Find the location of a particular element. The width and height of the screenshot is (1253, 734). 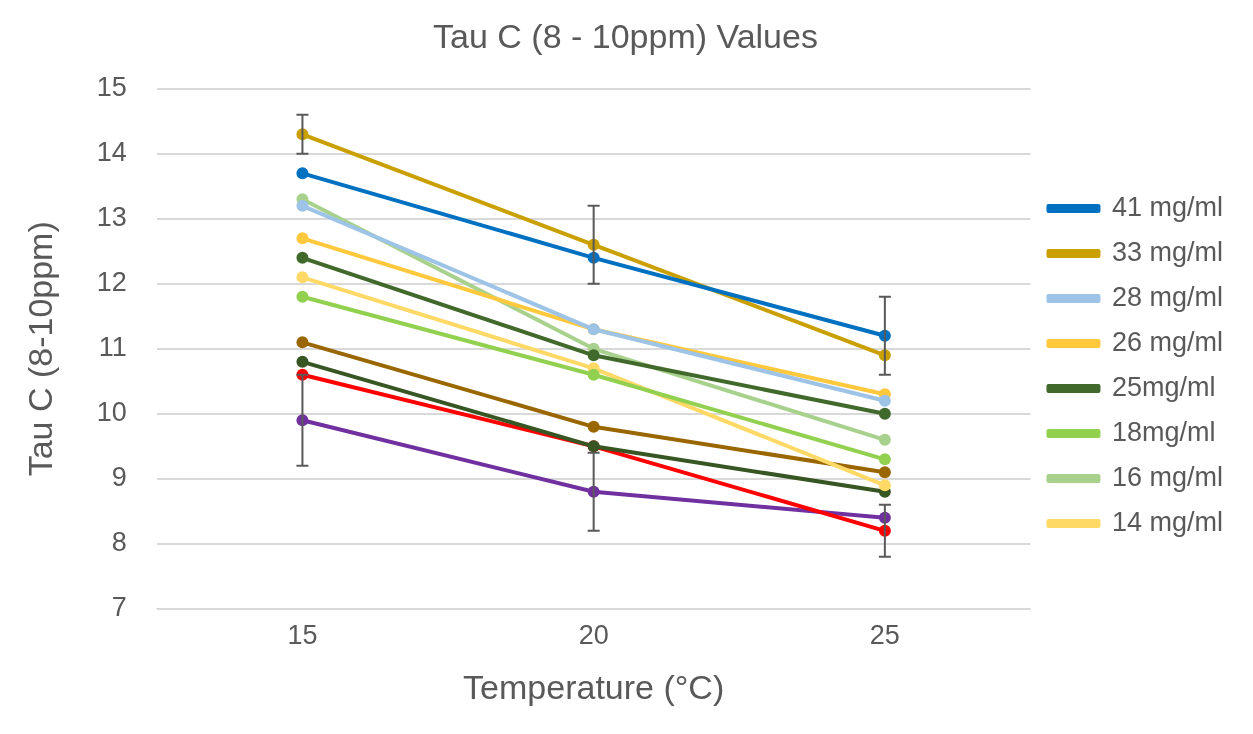

x-tick-label: 15 is located at coordinates (302, 635).